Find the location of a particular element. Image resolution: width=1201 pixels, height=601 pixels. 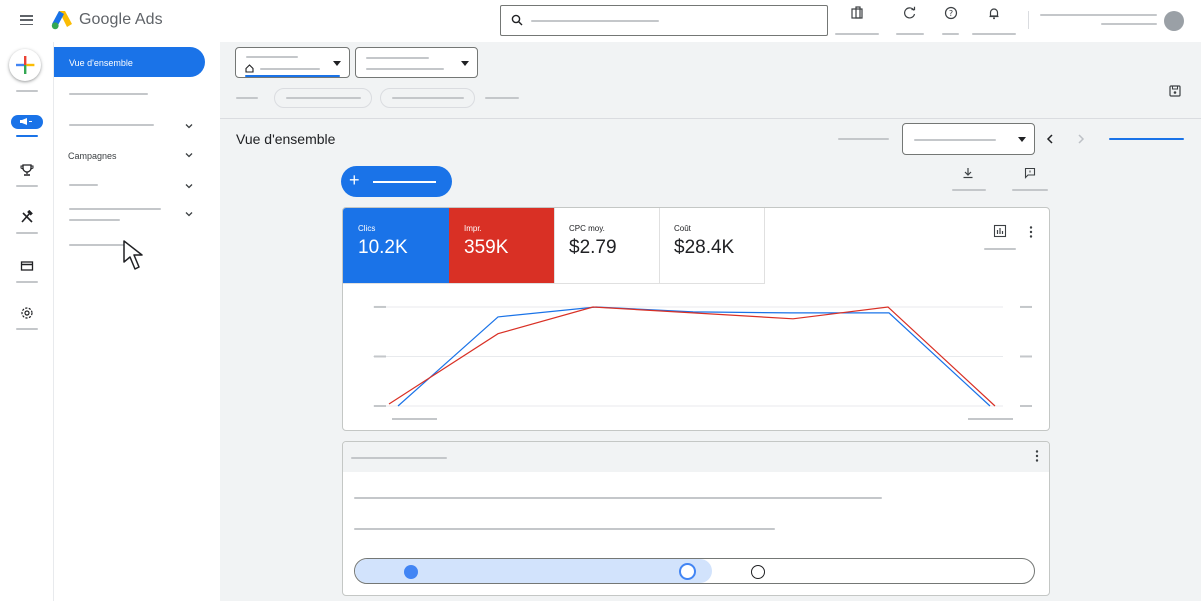

slider-end-knob is located at coordinates (758, 572).